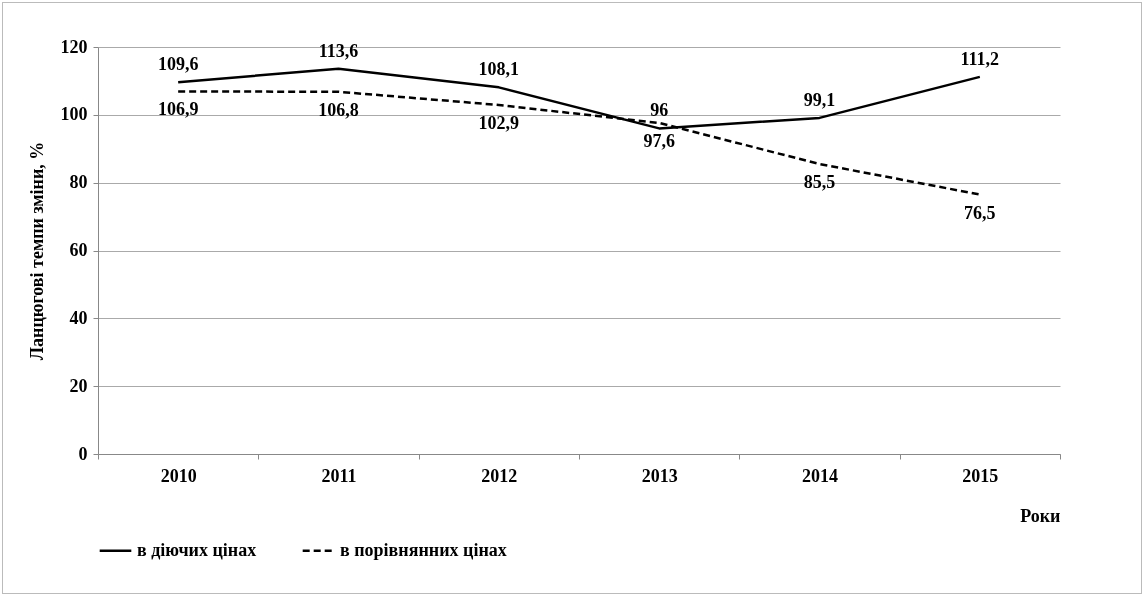 The image size is (1147, 599). I want to click on x-tick-label: 2014, so click(820, 475).